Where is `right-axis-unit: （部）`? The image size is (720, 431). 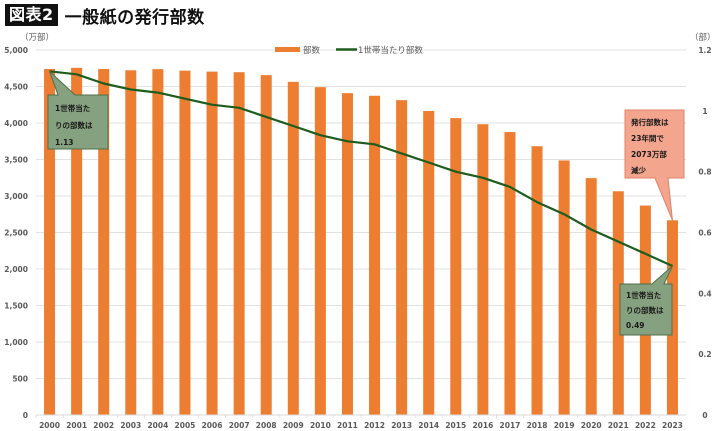 right-axis-unit: （部） is located at coordinates (703, 37).